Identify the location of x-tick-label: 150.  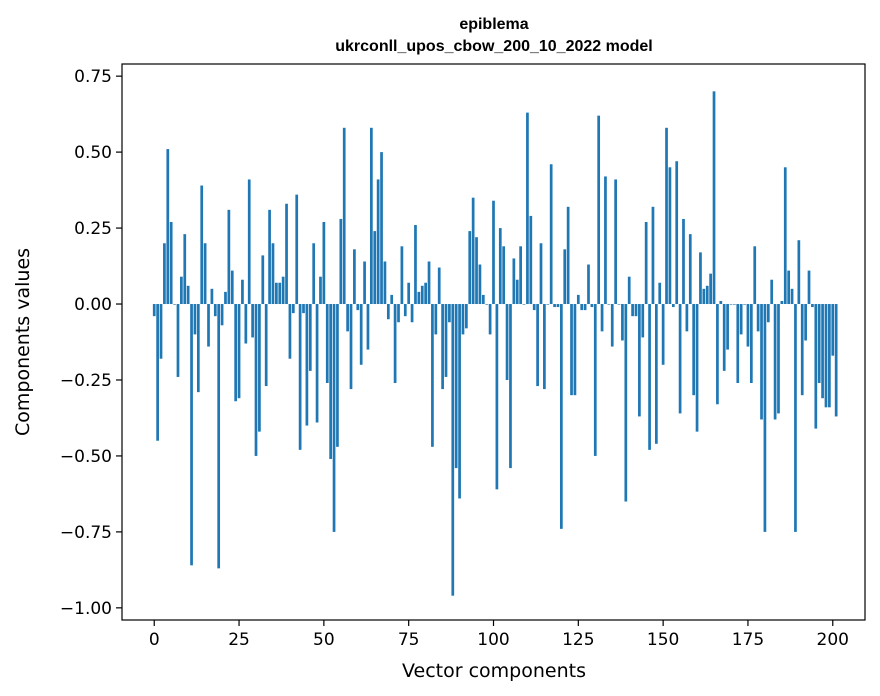
(663, 640).